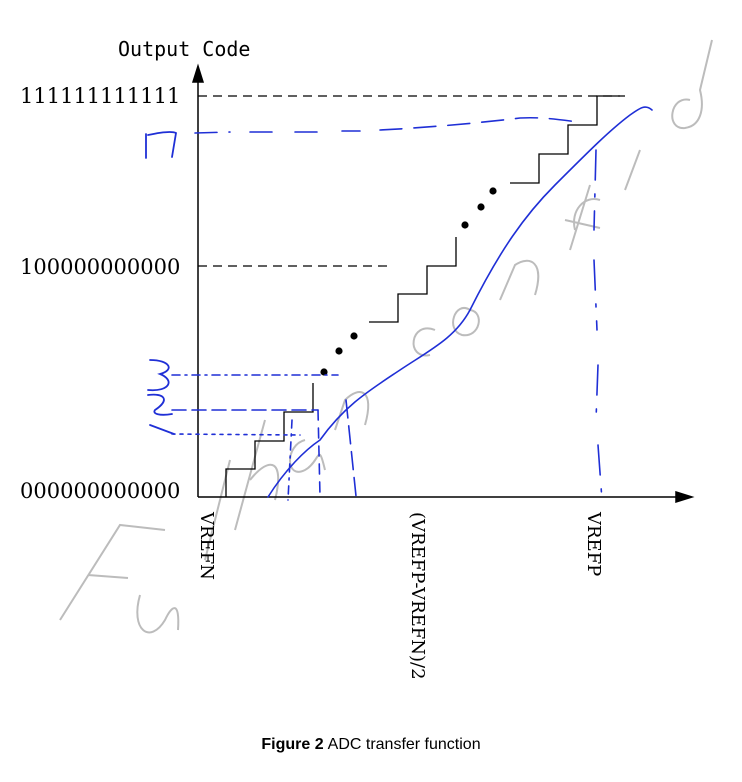 The width and height of the screenshot is (742, 782). What do you see at coordinates (184, 49) in the screenshot?
I see `y-axis-title: Output Code` at bounding box center [184, 49].